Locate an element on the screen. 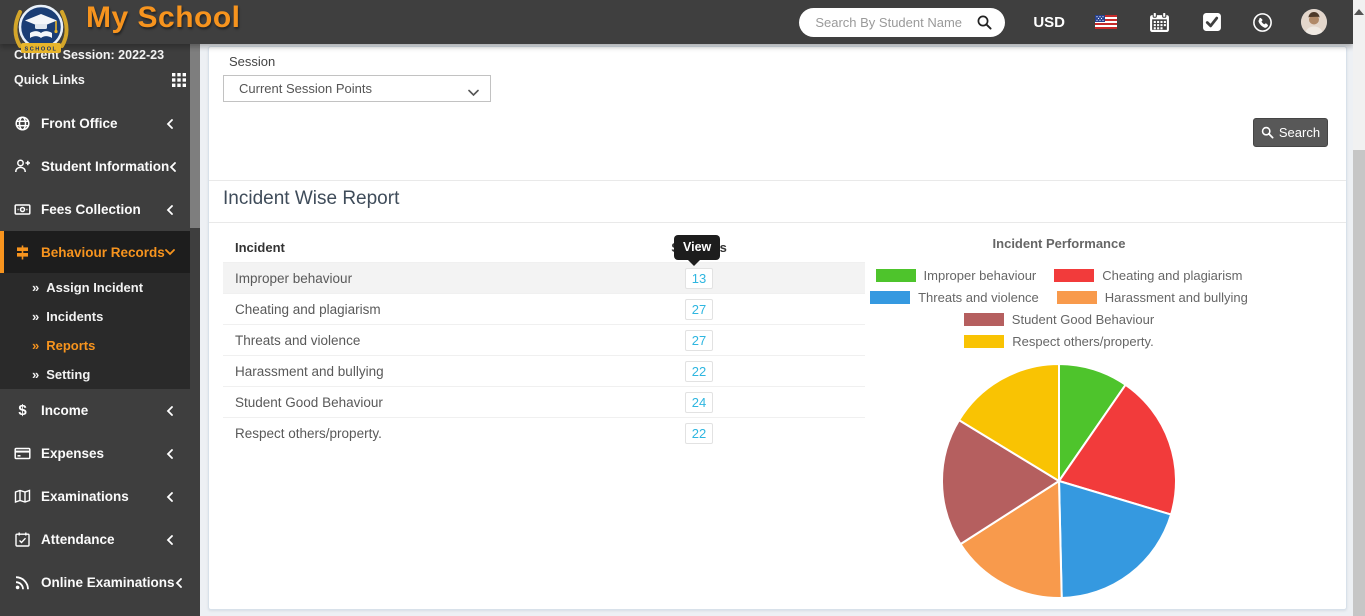 This screenshot has width=1365, height=616. calendar-check-icon is located at coordinates (22, 539).